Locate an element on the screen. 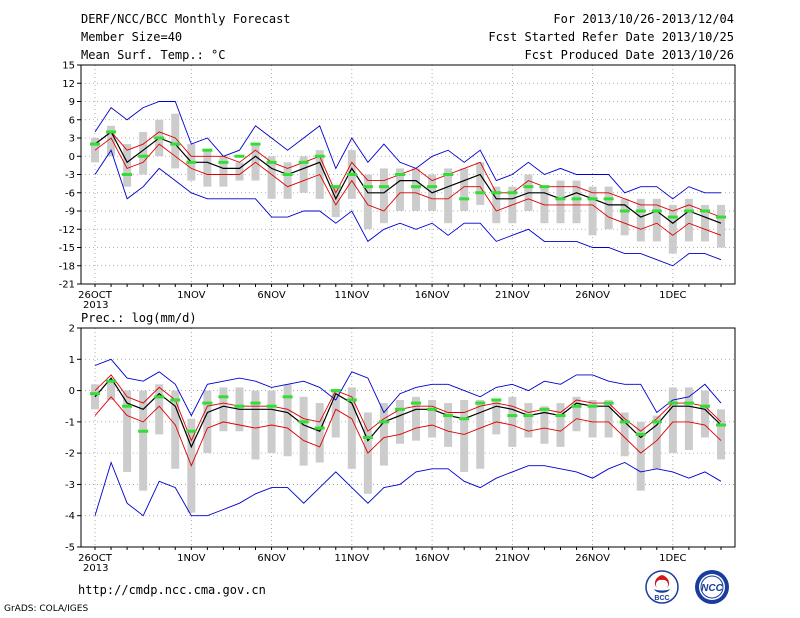 This screenshot has width=800, height=618. temp-xtick-label: 26OCT is located at coordinates (95, 295).